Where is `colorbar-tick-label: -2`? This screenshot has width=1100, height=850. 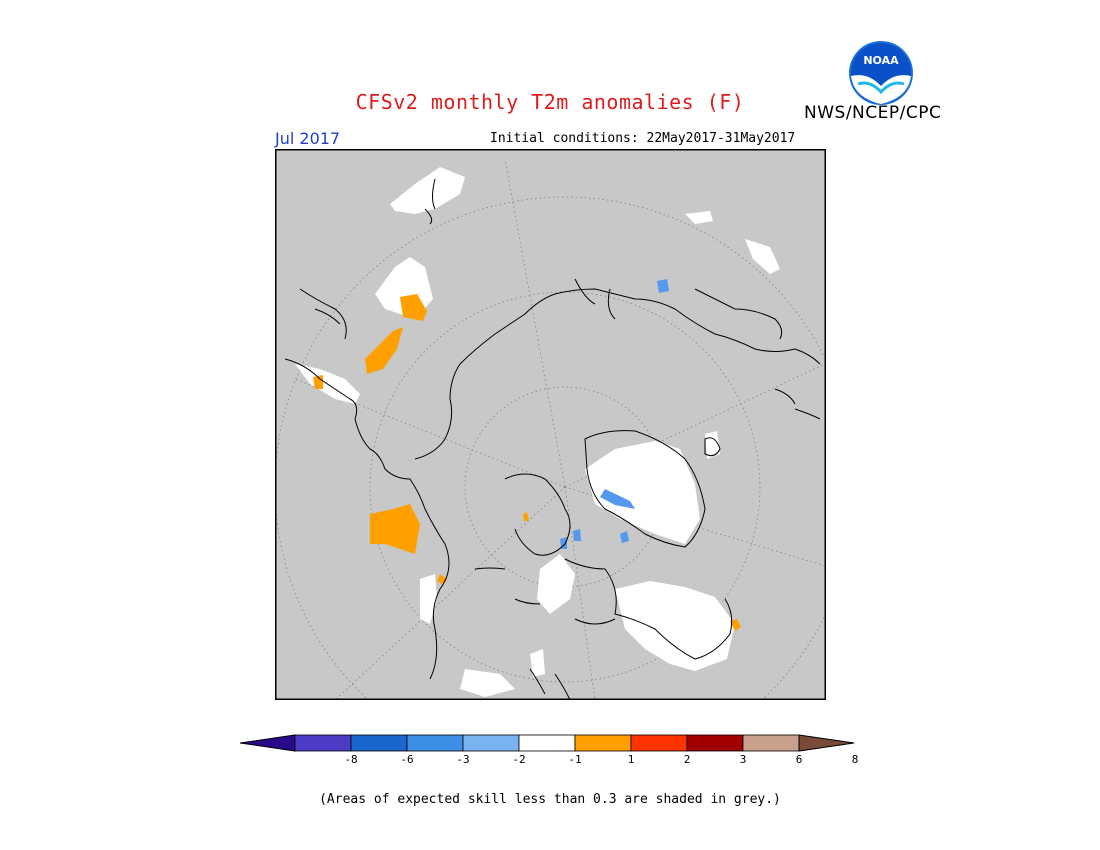 colorbar-tick-label: -2 is located at coordinates (518, 759).